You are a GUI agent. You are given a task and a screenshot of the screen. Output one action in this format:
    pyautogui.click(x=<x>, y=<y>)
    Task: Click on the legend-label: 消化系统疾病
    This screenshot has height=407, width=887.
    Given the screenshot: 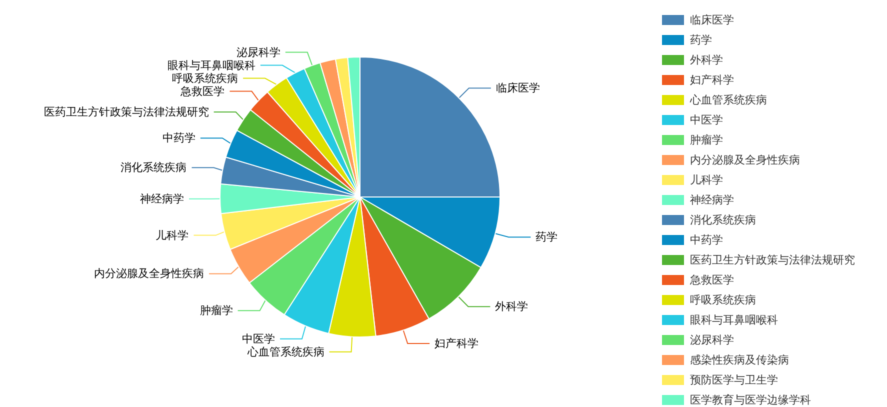 What is the action you would take?
    pyautogui.click(x=723, y=220)
    